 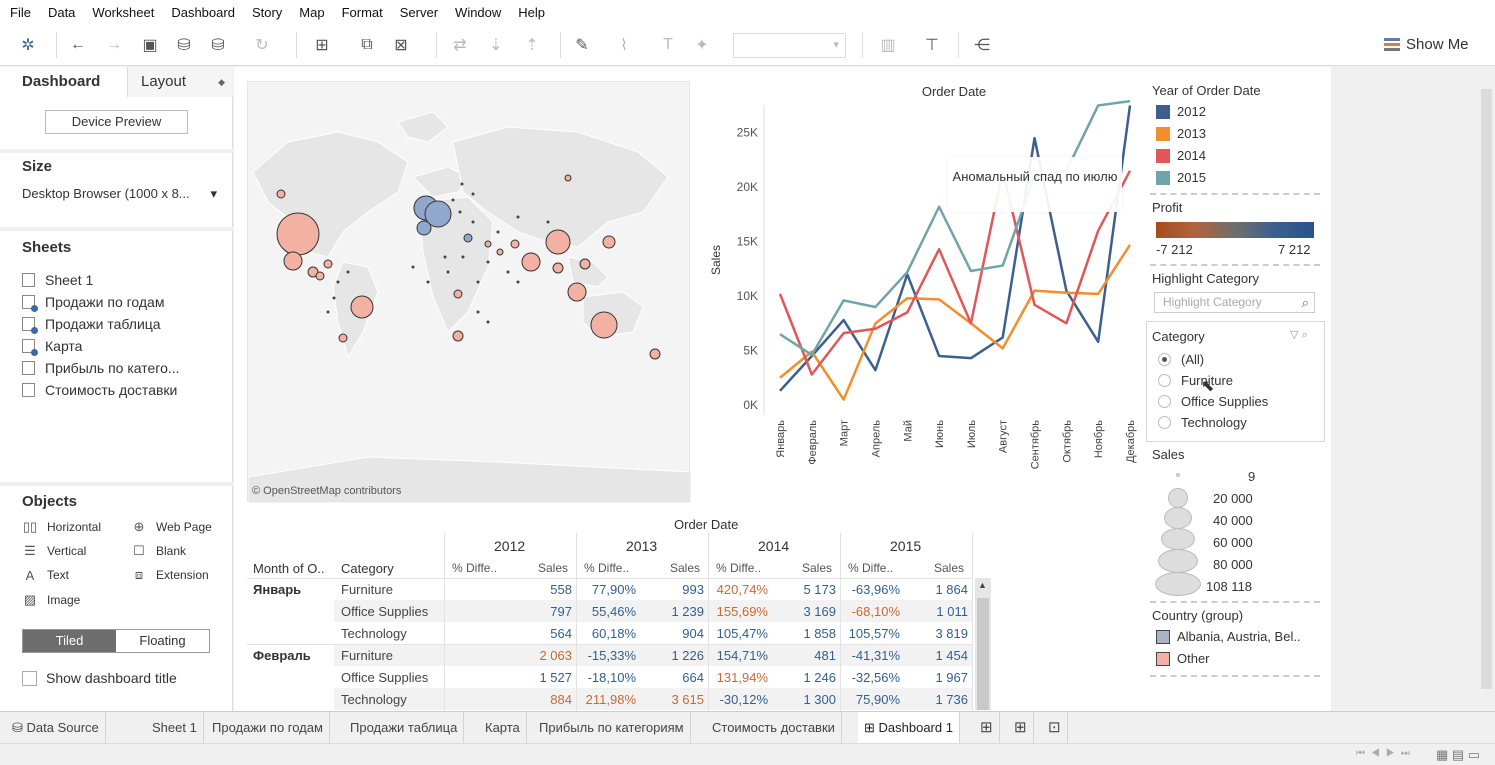 I want to click on table-cell: 75,90%, so click(x=877, y=699).